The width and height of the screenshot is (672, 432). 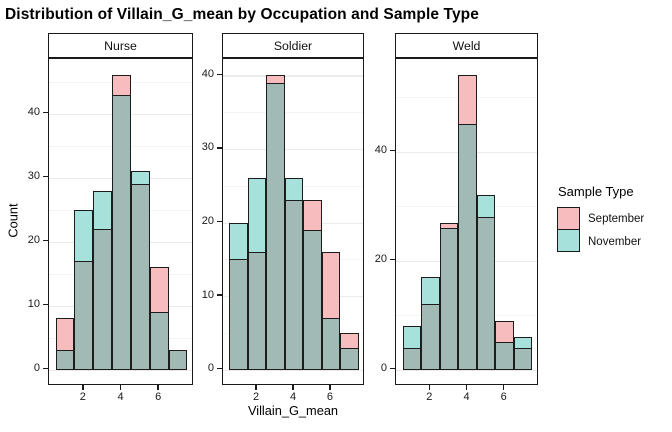 I want to click on facet-strip-soldier: Soldier, so click(x=293, y=45).